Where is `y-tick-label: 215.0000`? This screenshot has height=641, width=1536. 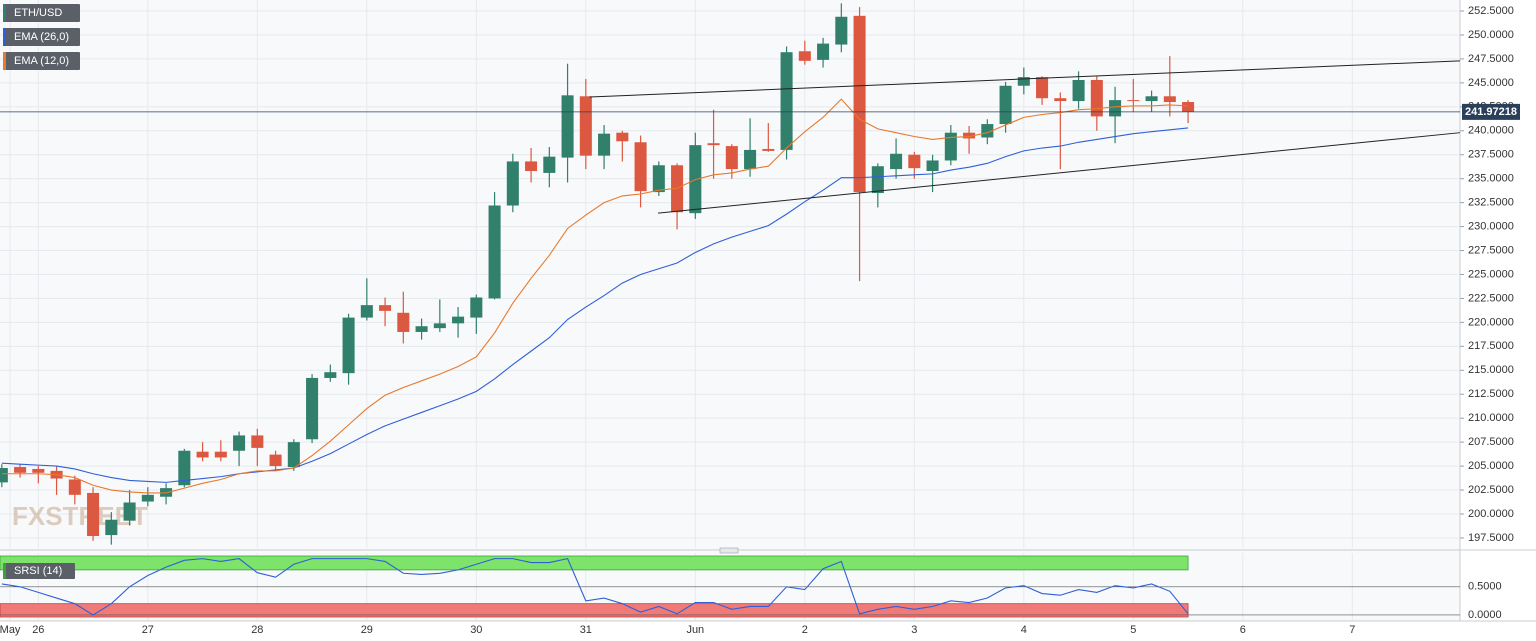 y-tick-label: 215.0000 is located at coordinates (1491, 370).